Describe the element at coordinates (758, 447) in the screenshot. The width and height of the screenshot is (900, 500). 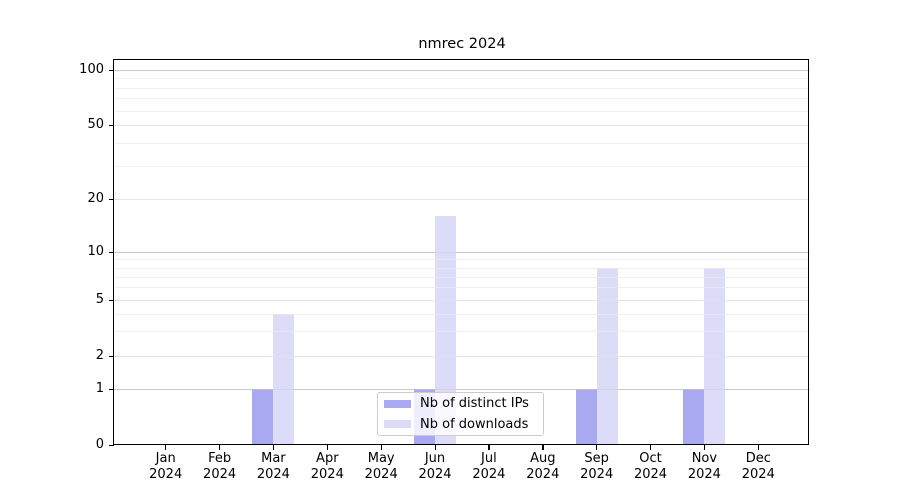
I see `x-tick-dec` at that location.